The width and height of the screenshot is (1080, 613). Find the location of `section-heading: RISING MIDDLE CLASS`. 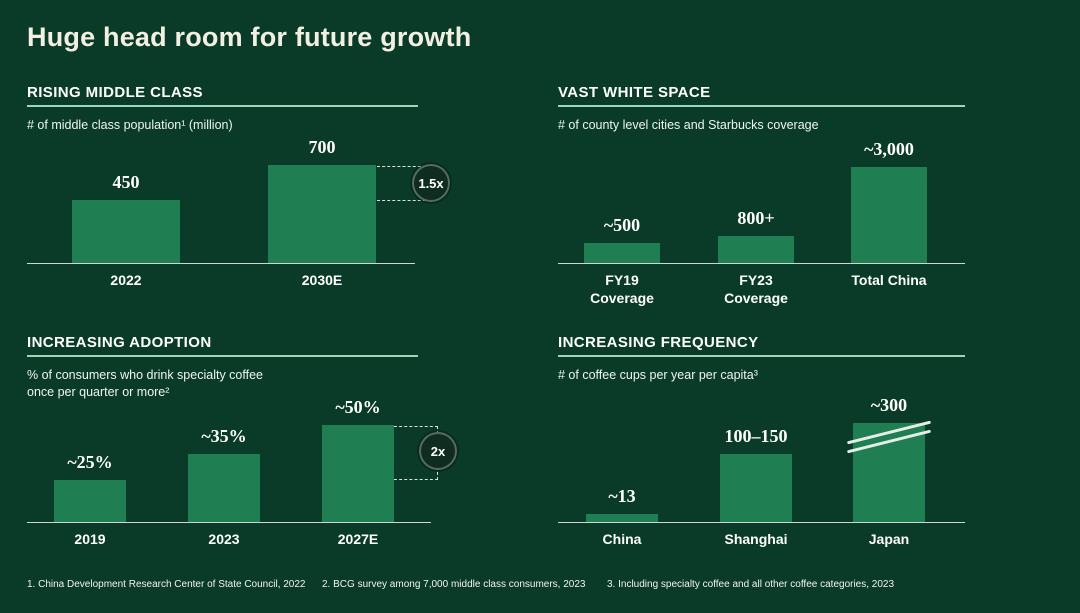

section-heading: RISING MIDDLE CLASS is located at coordinates (115, 92).